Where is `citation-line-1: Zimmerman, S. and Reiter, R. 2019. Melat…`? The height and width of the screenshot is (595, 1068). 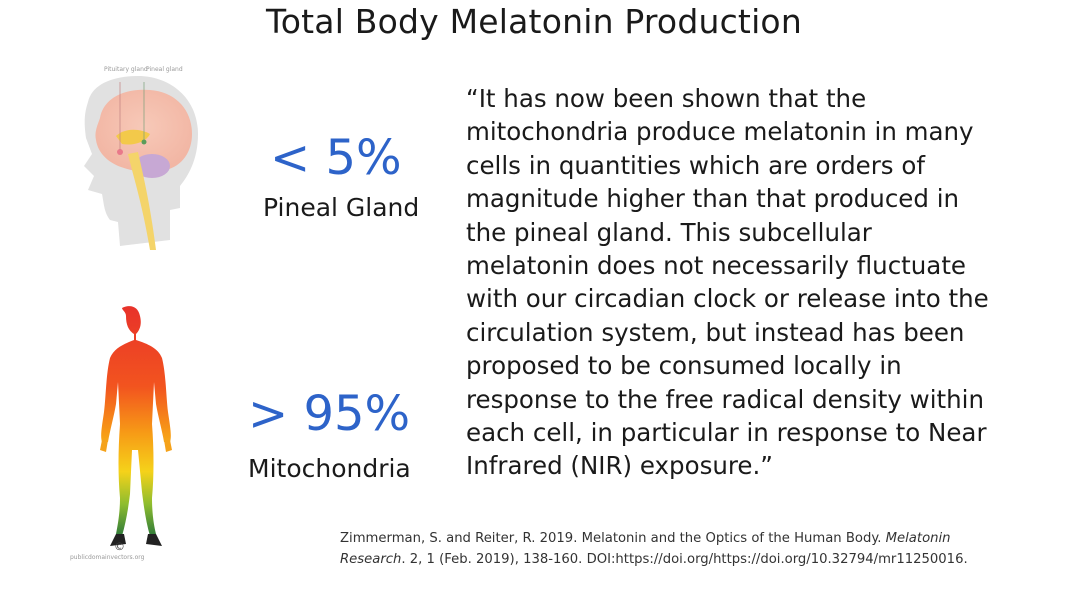
citation-line-1: Zimmerman, S. and Reiter, R. 2019. Melat… is located at coordinates (697, 538).